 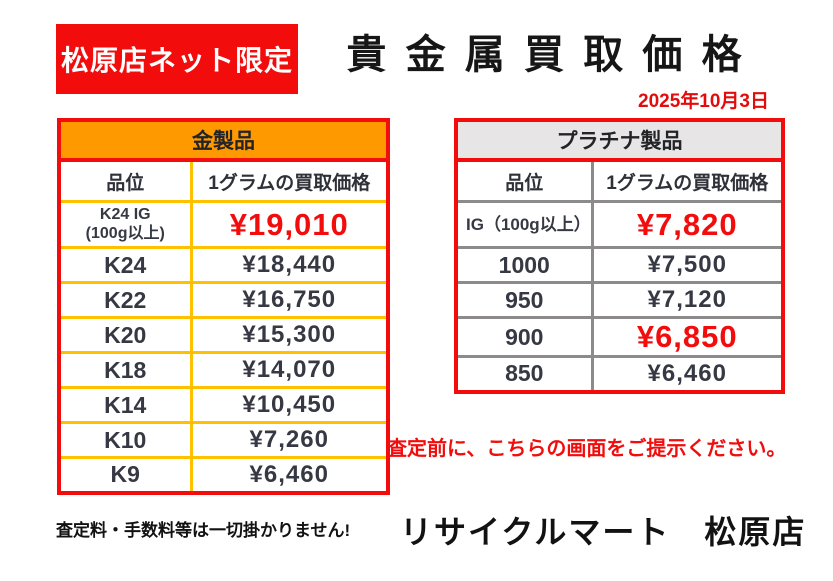 What do you see at coordinates (289, 265) in the screenshot?
I see `price-cell: ¥18,440` at bounding box center [289, 265].